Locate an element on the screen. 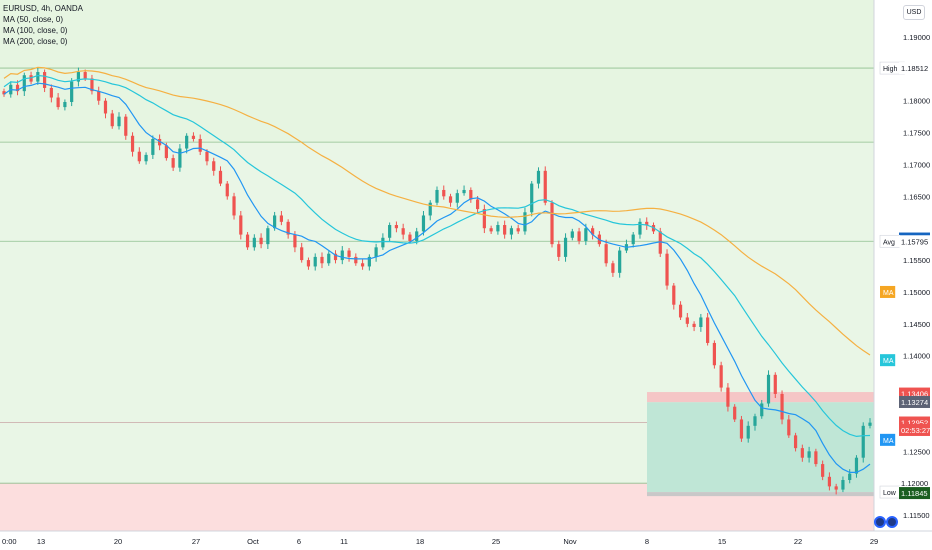 This screenshot has width=932, height=550. time-axis is located at coordinates (466, 540).